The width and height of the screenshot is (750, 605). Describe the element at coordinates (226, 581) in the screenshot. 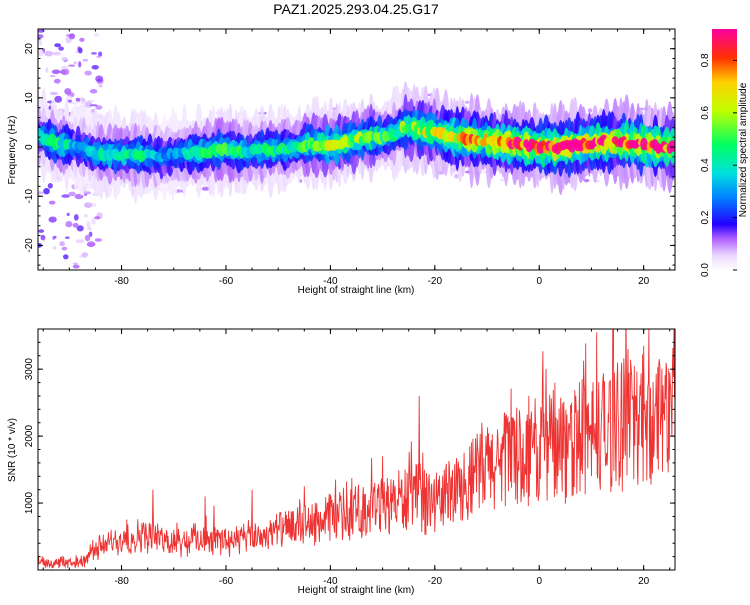

I see `x-tick-label: -60` at that location.